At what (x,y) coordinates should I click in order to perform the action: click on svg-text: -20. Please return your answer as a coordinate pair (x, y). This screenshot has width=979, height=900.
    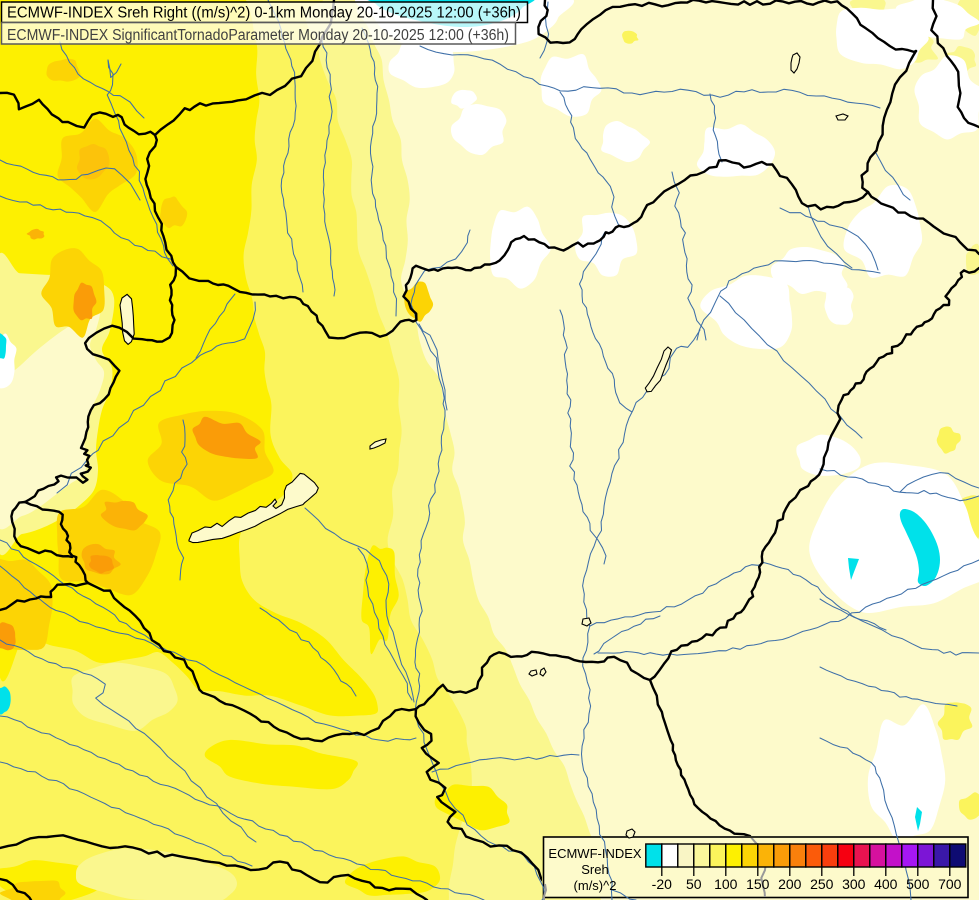
    Looking at the image, I should click on (662, 884).